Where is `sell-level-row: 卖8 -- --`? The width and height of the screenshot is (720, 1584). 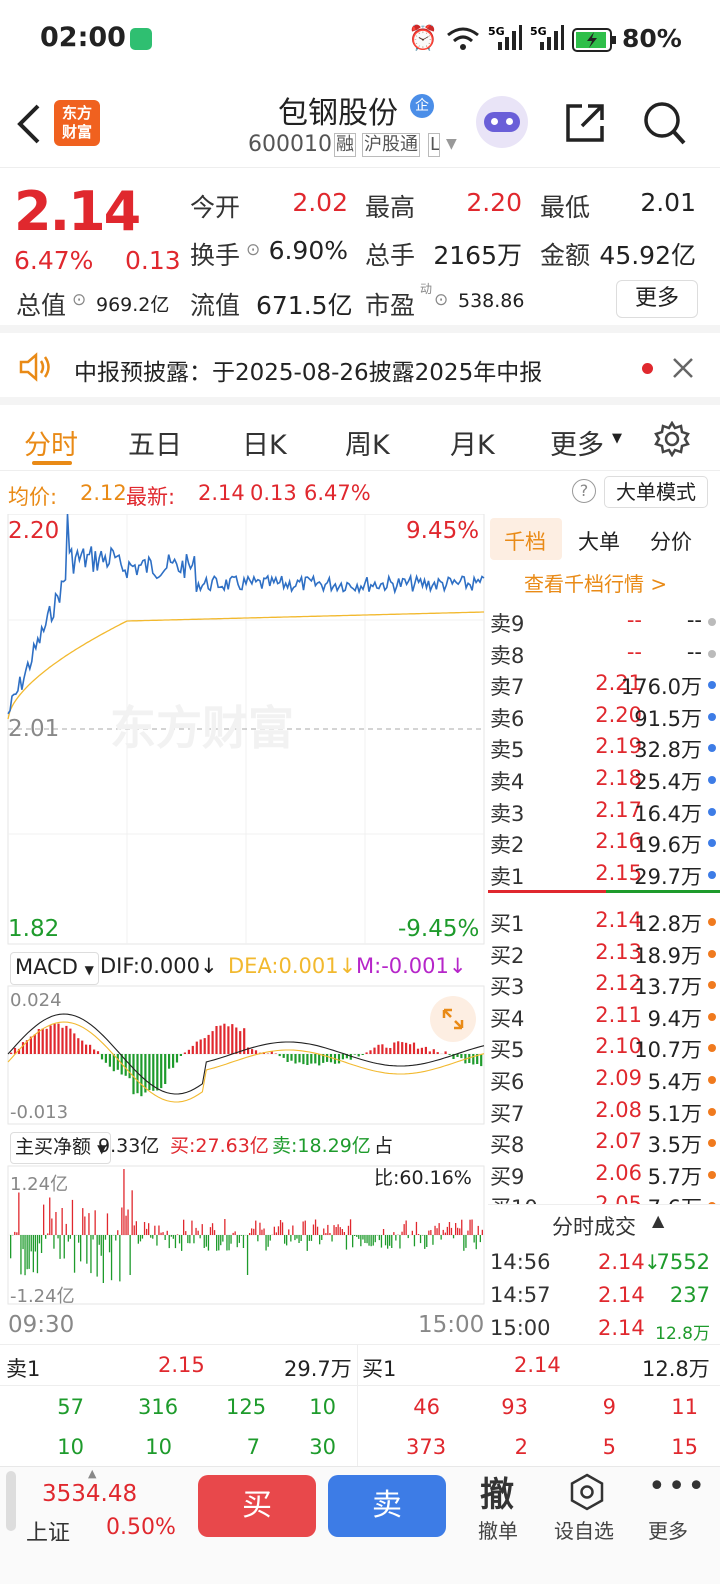
sell-level-row: 卖8 -- -- is located at coordinates (604, 653).